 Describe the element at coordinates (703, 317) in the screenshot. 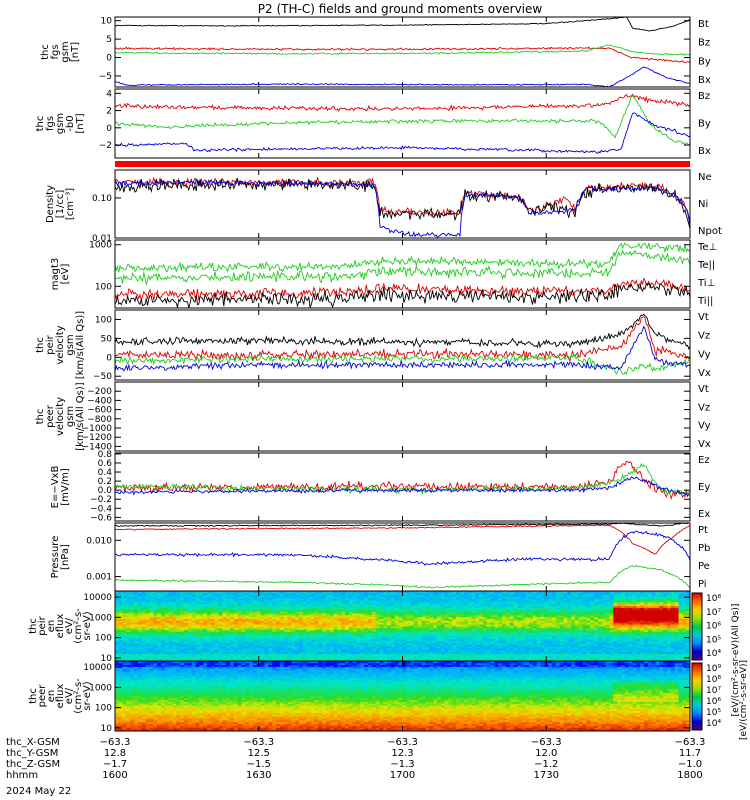

I see `legend-peir_vel-0: Vt` at that location.